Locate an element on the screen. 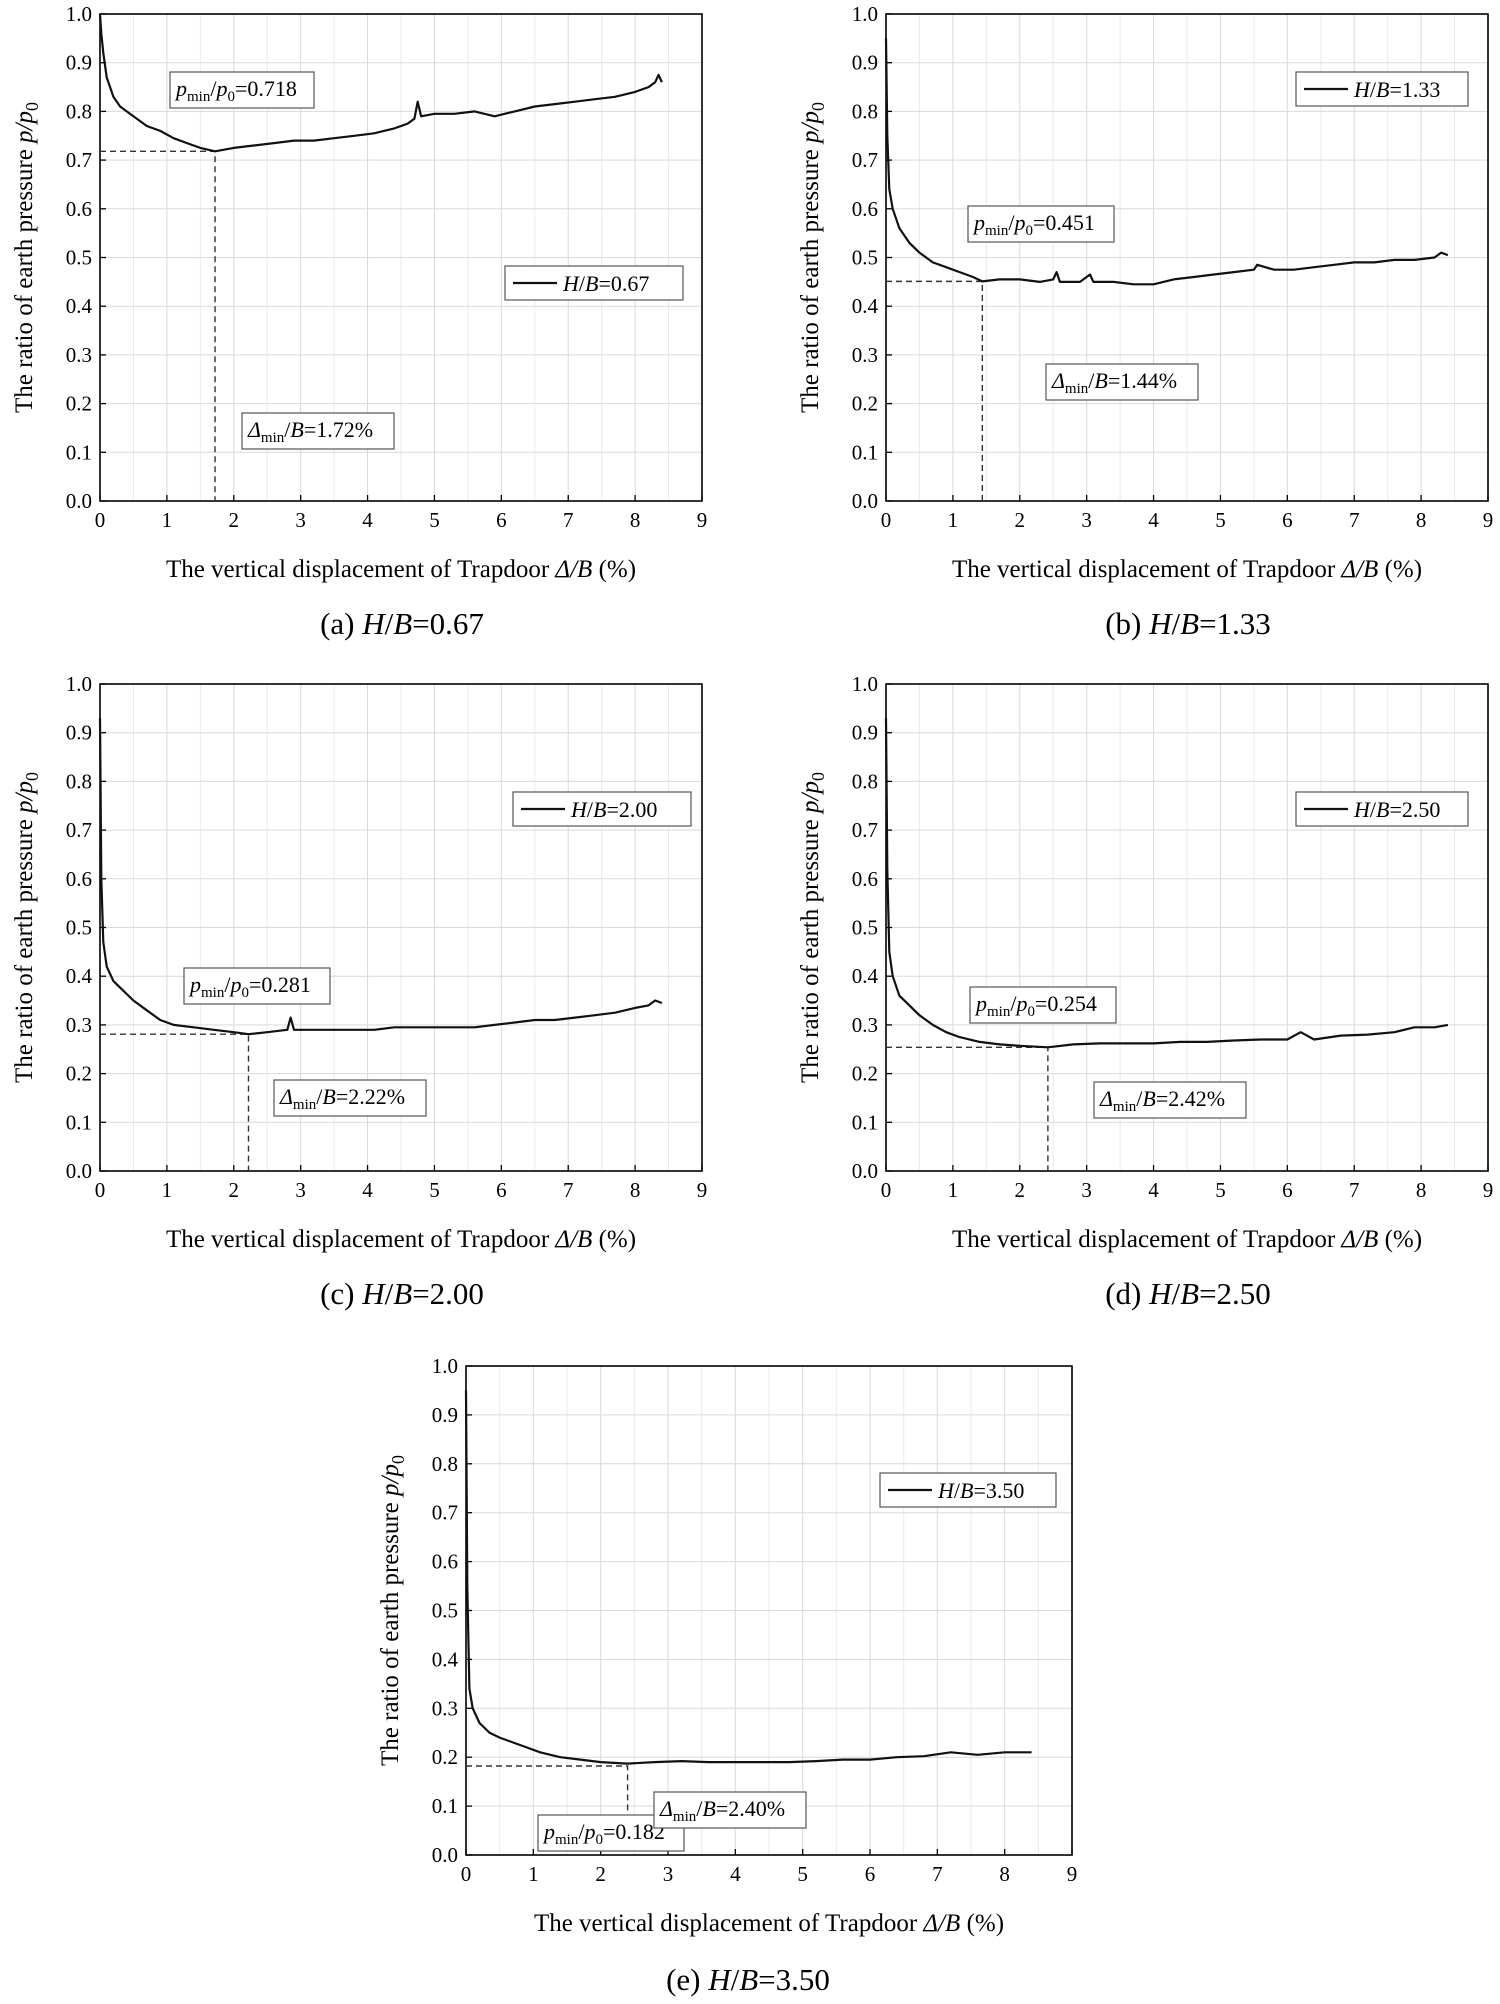  pmin-annotation: pmin/p0=0.451 is located at coordinates (1033, 224).